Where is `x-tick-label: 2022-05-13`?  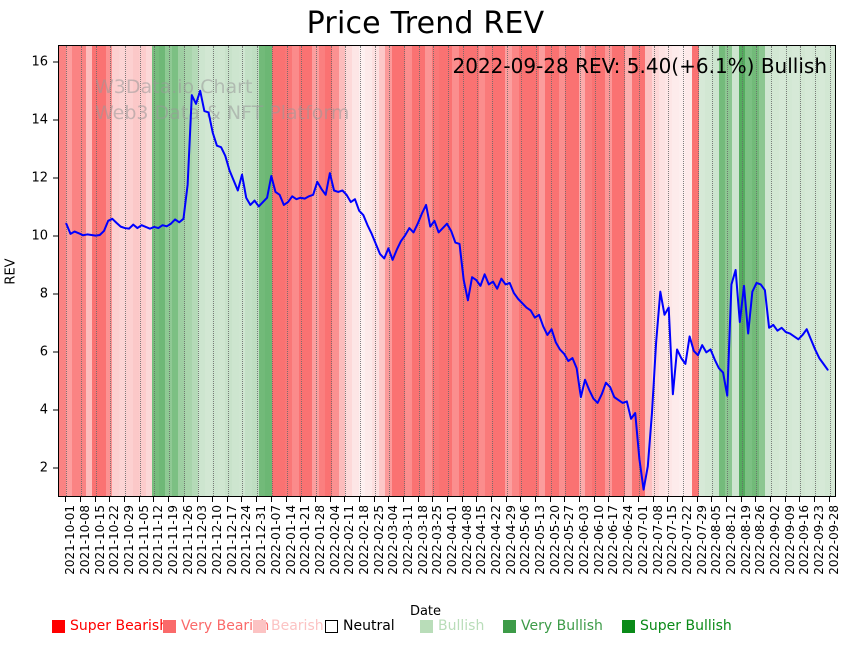 x-tick-label: 2022-05-13 is located at coordinates (540, 540).